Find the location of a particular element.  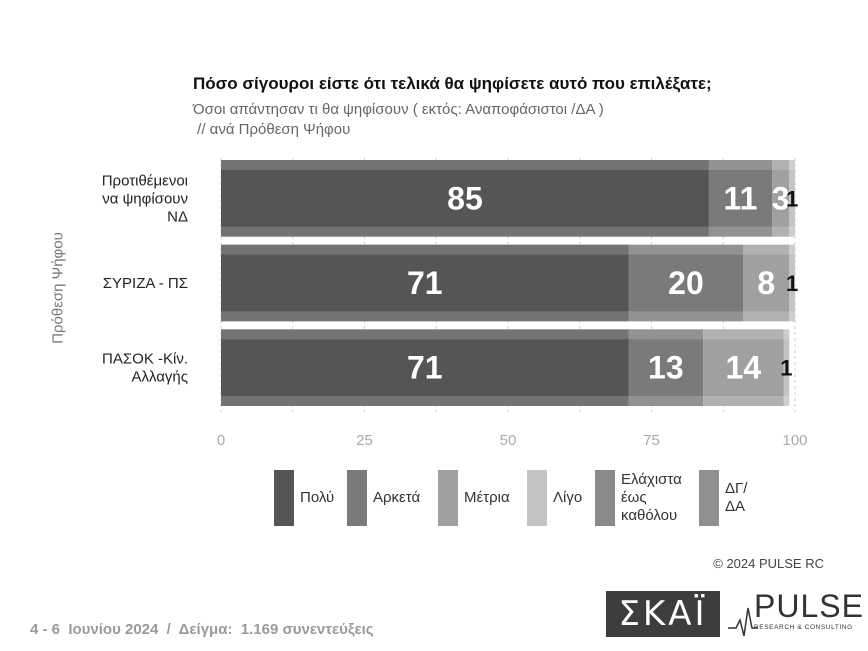

data-label: 14 is located at coordinates (744, 368).